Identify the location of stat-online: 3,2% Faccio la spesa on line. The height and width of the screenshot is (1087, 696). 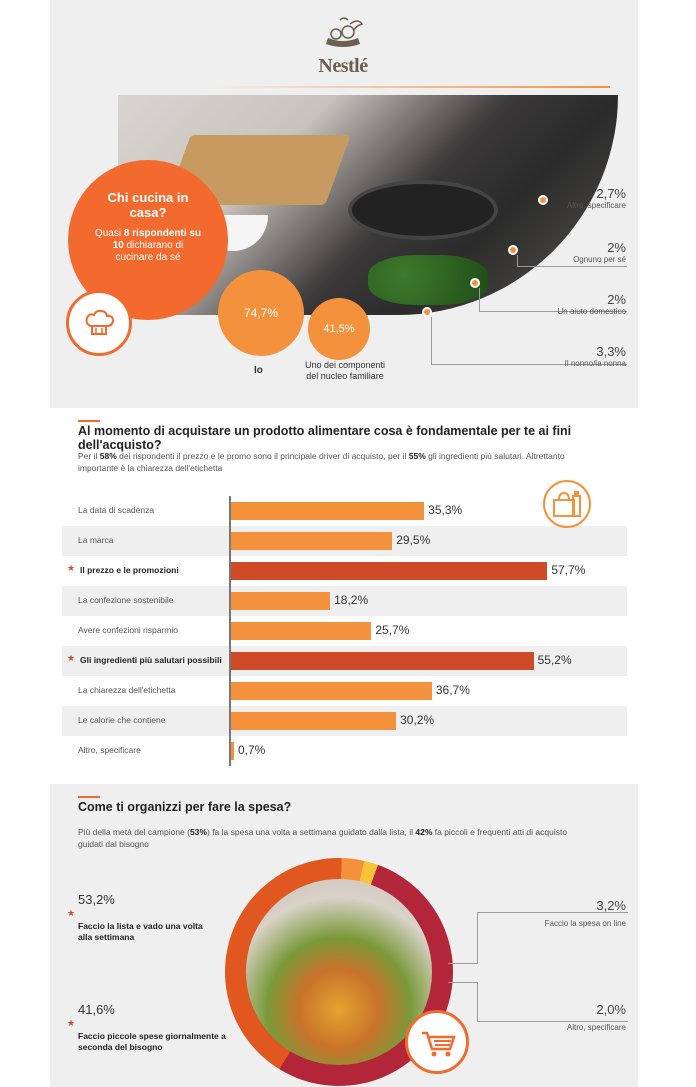
(585, 913).